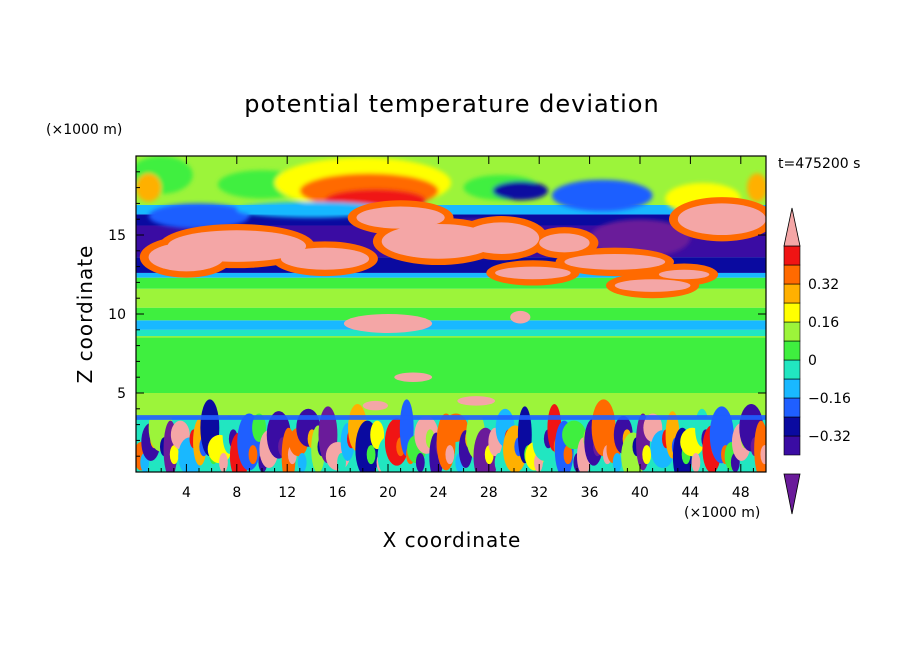 The height and width of the screenshot is (654, 904). I want to click on x-tick-label: 8, so click(236, 493).